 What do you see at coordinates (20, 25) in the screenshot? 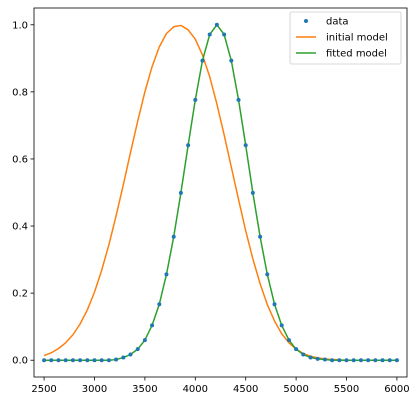
I see `y-tick-label: 1.0` at bounding box center [20, 25].